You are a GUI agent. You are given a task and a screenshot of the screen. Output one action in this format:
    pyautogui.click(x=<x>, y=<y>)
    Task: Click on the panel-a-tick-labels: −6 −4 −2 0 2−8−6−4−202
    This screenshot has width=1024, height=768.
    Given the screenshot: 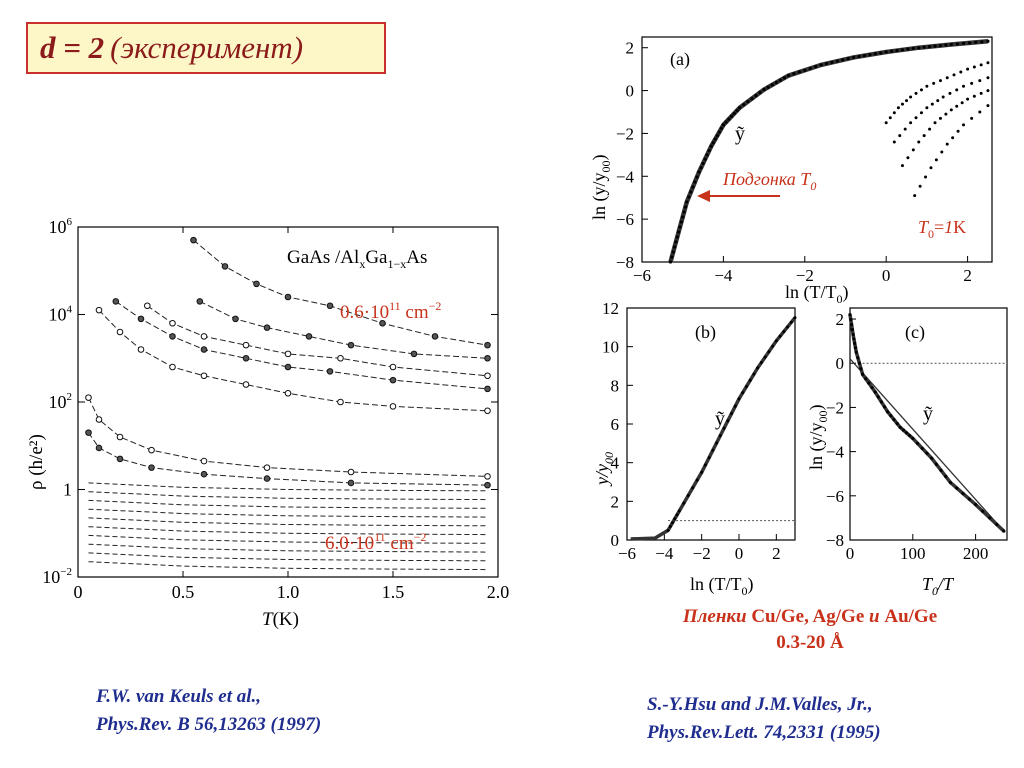 What is the action you would take?
    pyautogui.click(x=794, y=162)
    